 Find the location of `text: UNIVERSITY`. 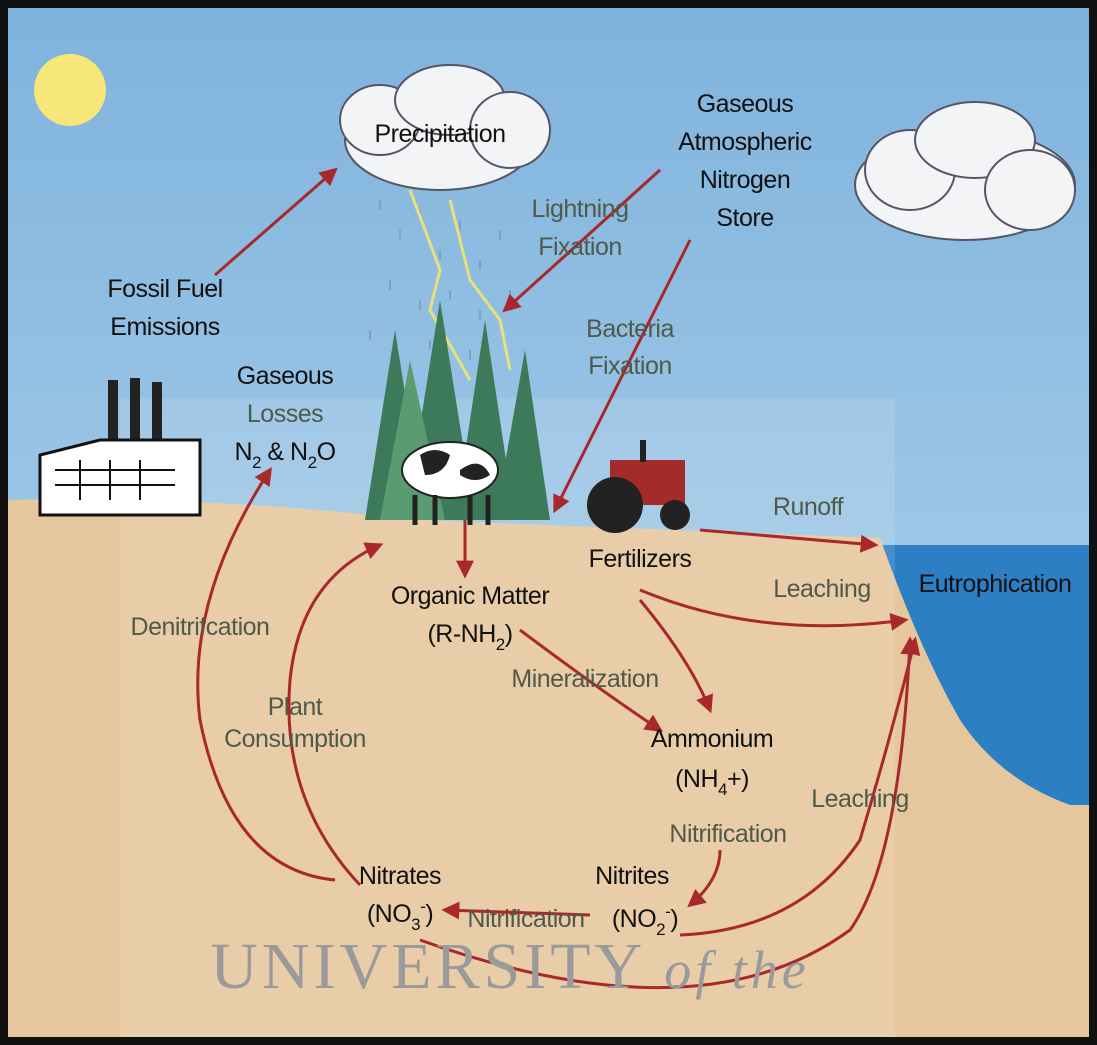

text: UNIVERSITY is located at coordinates (437, 966).